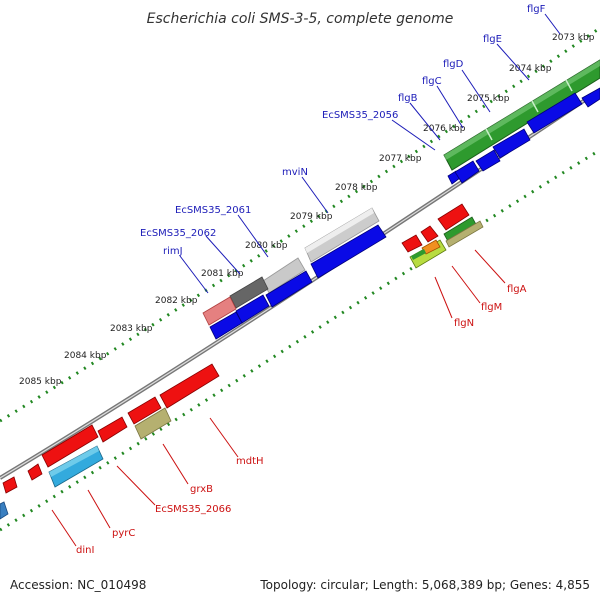 The width and height of the screenshot is (600, 600). What do you see at coordinates (408, 98) in the screenshot?
I see `gene-label-flgB: flgB` at bounding box center [408, 98].